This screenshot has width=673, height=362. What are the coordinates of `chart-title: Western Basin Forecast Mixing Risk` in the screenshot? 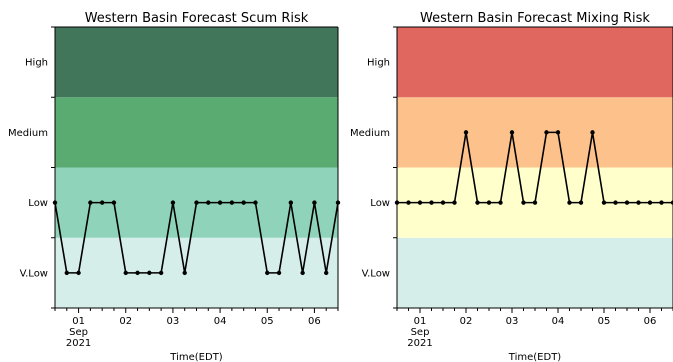 It's located at (535, 18).